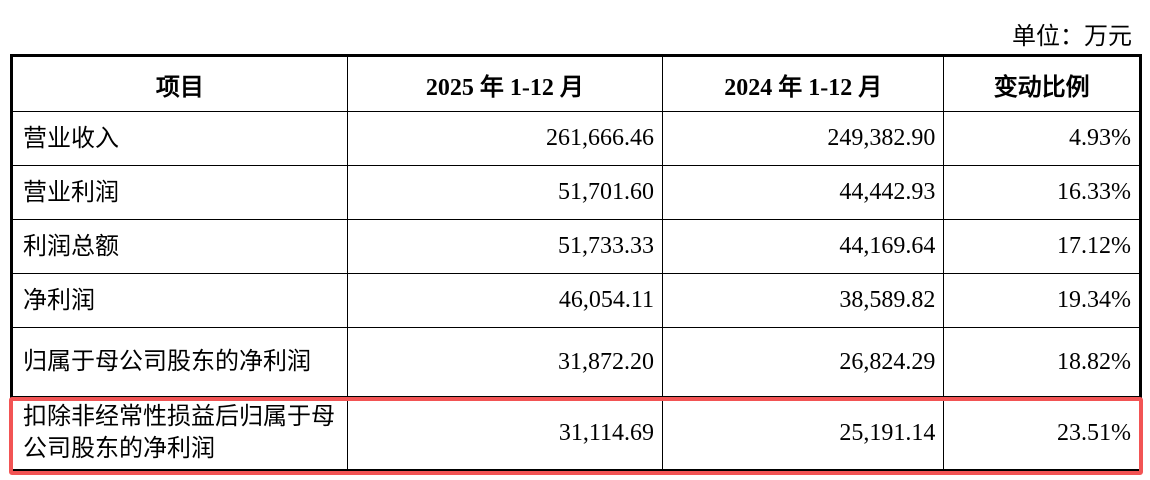 The width and height of the screenshot is (1150, 480). I want to click on row-change: 4.93%, so click(1042, 138).